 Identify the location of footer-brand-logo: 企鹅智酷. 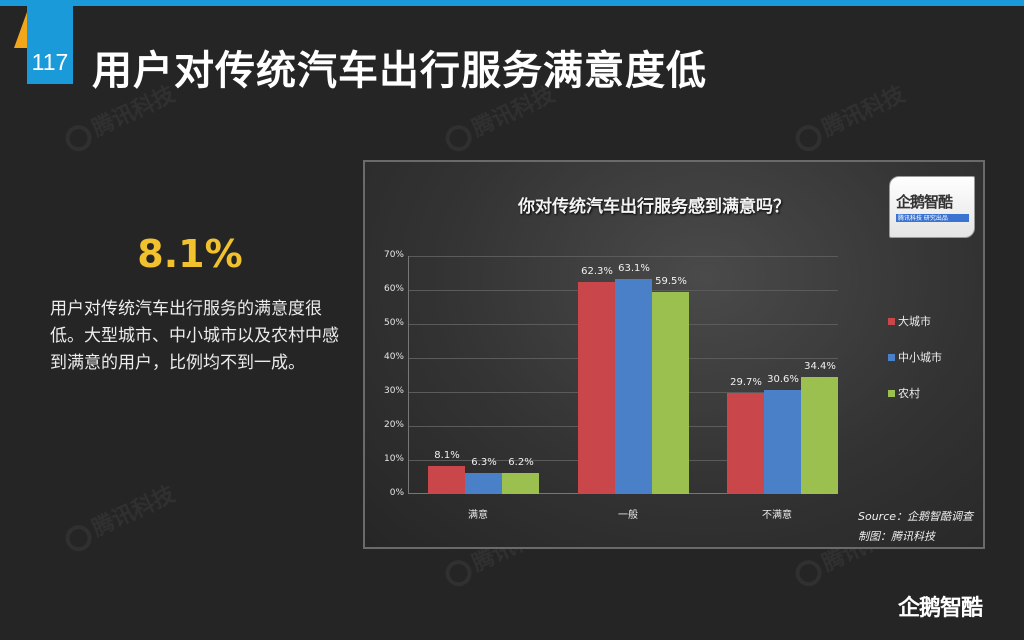
(940, 608).